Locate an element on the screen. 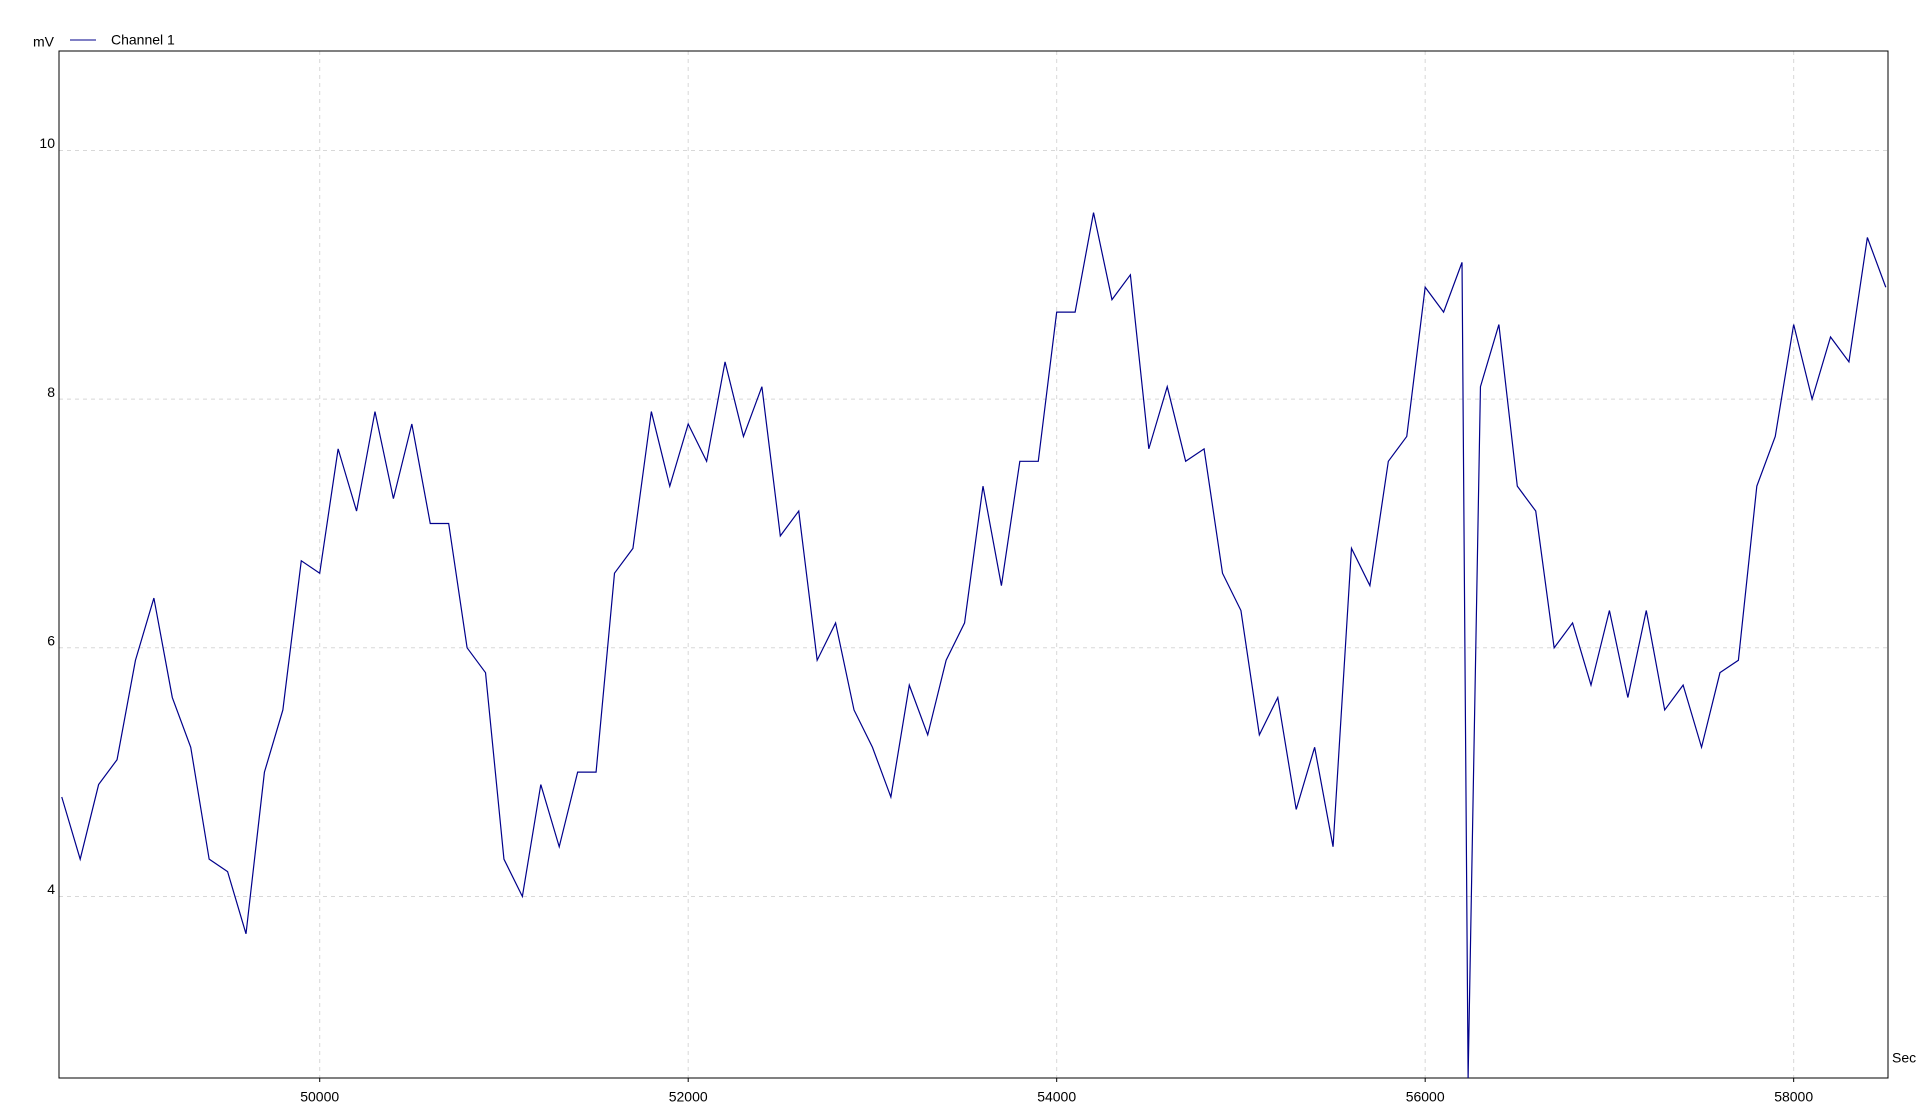 The image size is (1921, 1120). y-tick-label: 6 is located at coordinates (51, 641).